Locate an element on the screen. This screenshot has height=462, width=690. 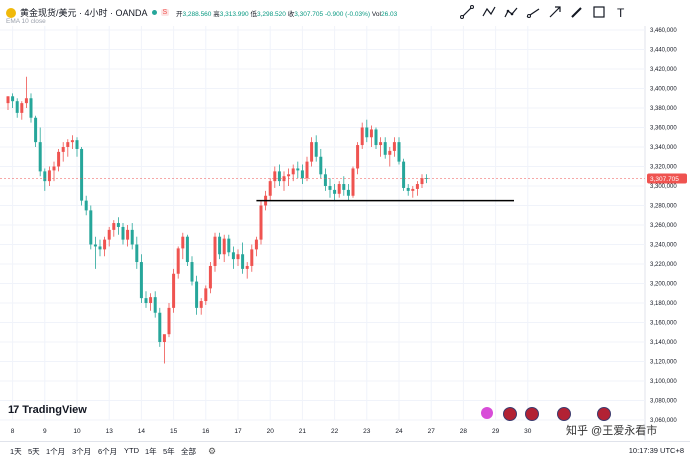
low-label: 低 is located at coordinates (253, 14).